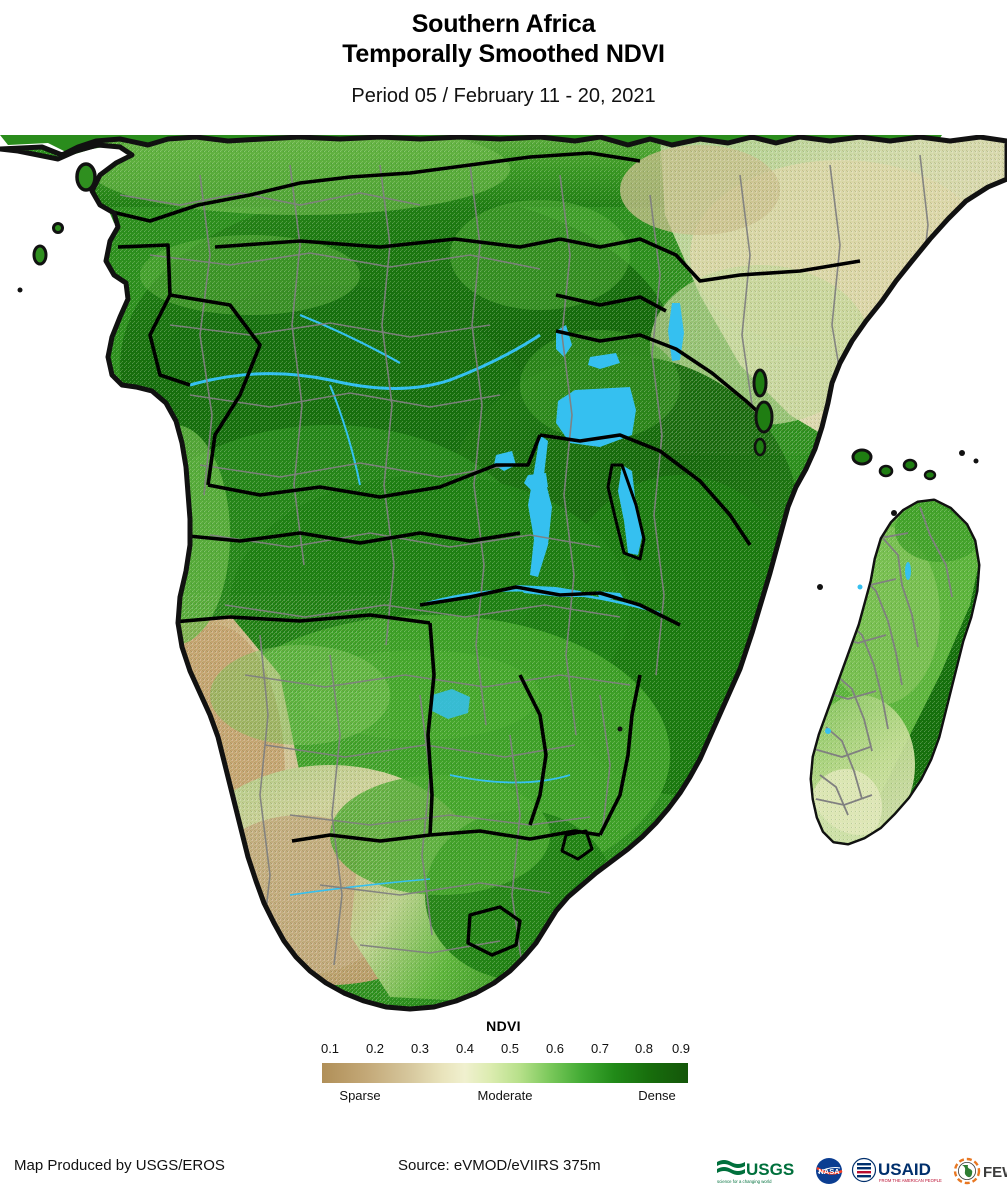  What do you see at coordinates (962, 453) in the screenshot?
I see `glorioso-island` at bounding box center [962, 453].